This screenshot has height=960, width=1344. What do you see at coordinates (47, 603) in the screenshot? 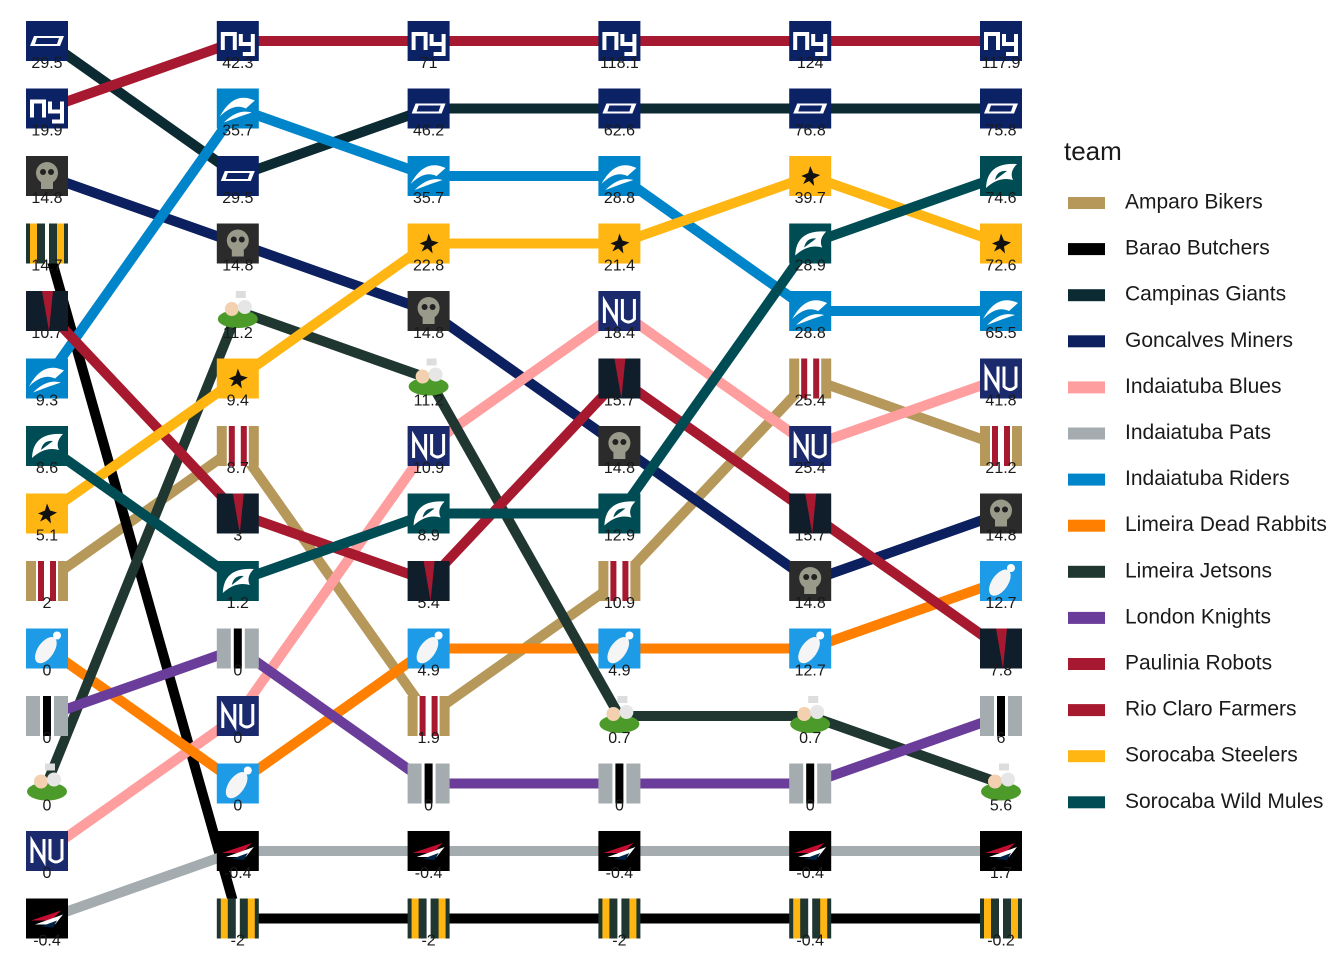
I see `value-label: 2` at bounding box center [47, 603].